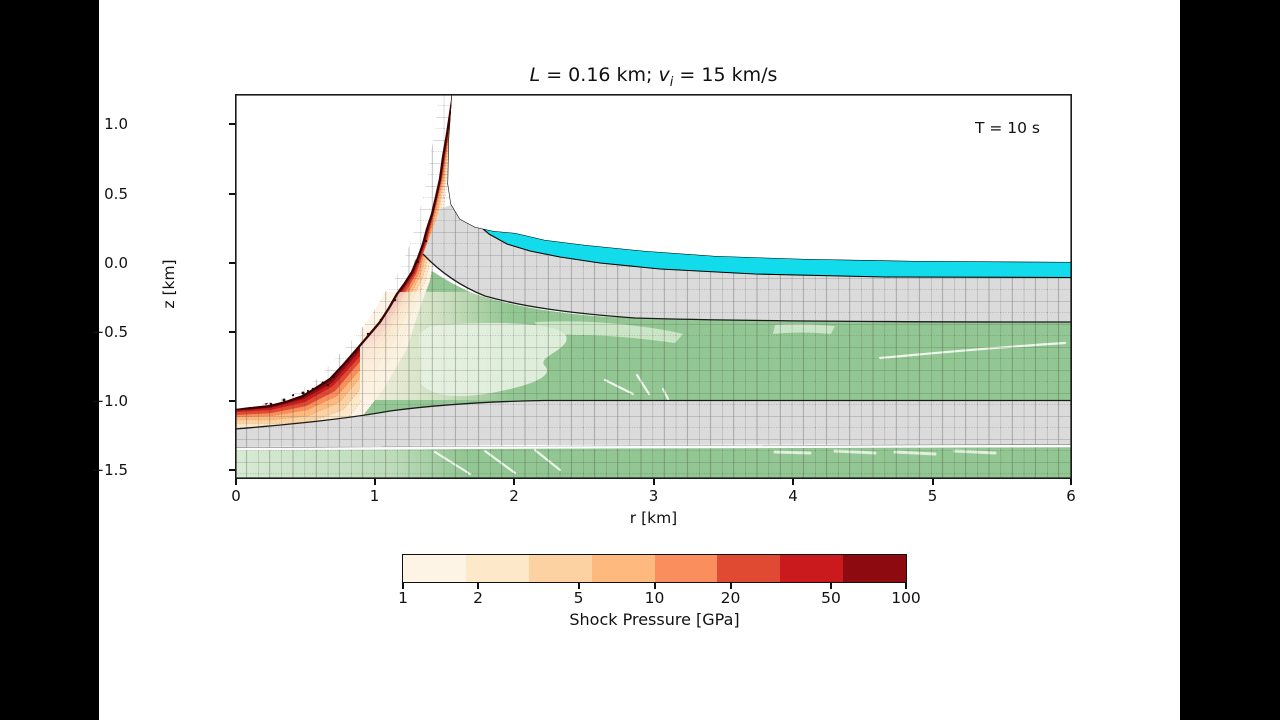 Image resolution: width=1280 pixels, height=720 pixels. What do you see at coordinates (906, 598) in the screenshot?
I see `colorbar-tick-label-100: 100` at bounding box center [906, 598].